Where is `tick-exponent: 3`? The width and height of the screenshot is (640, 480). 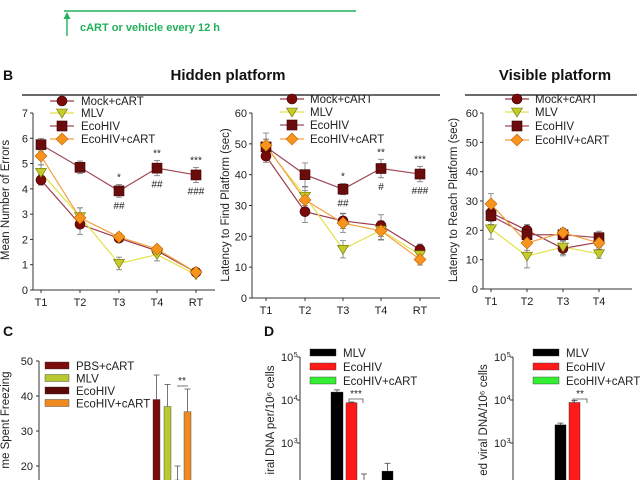 tick-exponent: 3 is located at coordinates (509, 441).